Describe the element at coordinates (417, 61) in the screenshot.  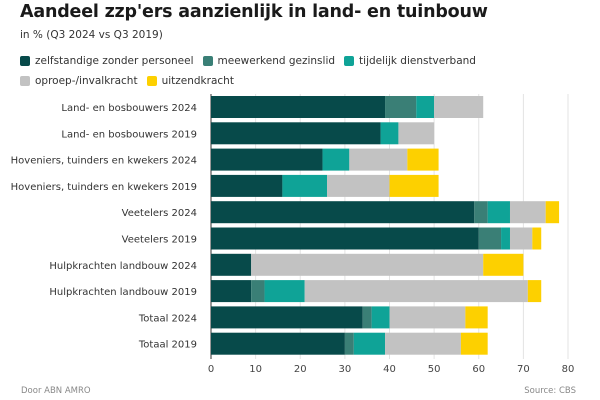
I see `legend-label: tijdelijk dienstverband` at that location.